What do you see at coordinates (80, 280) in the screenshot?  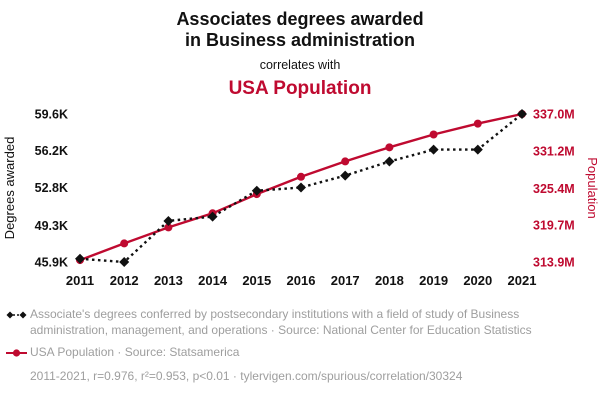 I see `x-axis-tick-label: 2011` at bounding box center [80, 280].